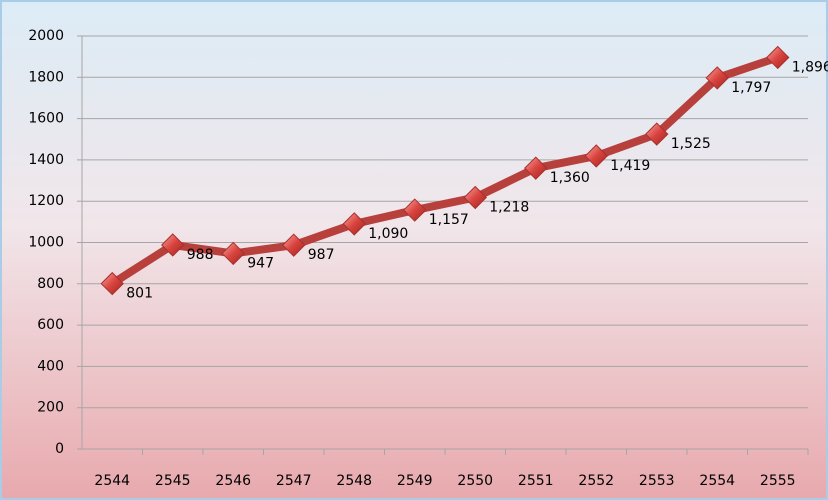 Image resolution: width=828 pixels, height=500 pixels. Describe the element at coordinates (50, 366) in the screenshot. I see `y-tick-label: 400` at that location.